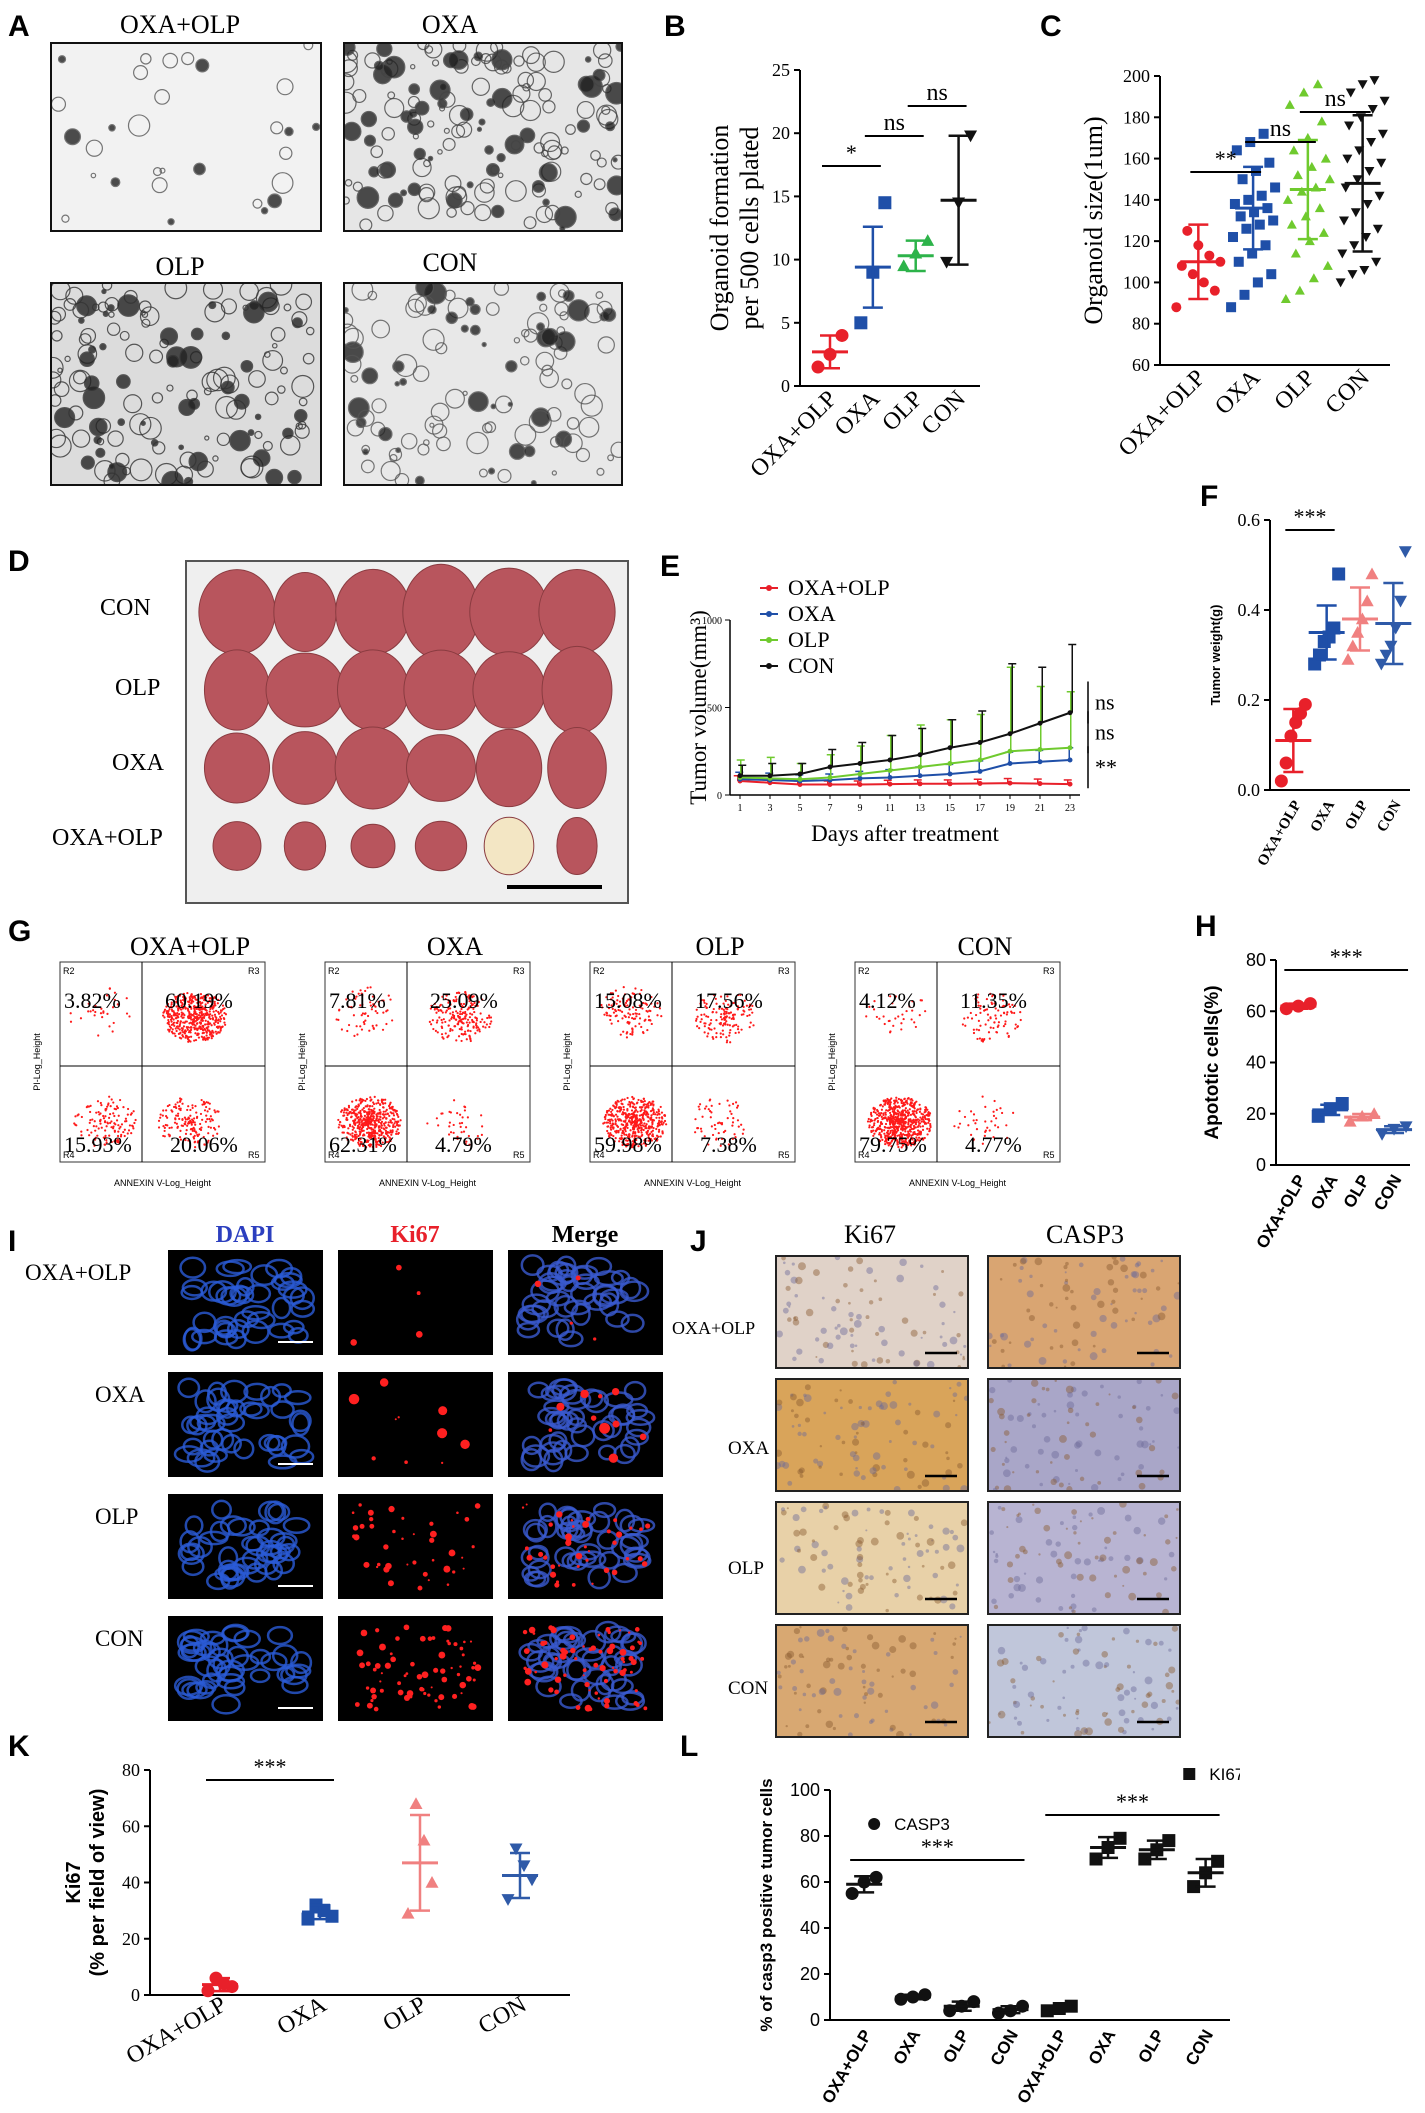  I want to click on tumor-row-label-oxa-olp: OXA+OLP, so click(107, 838).